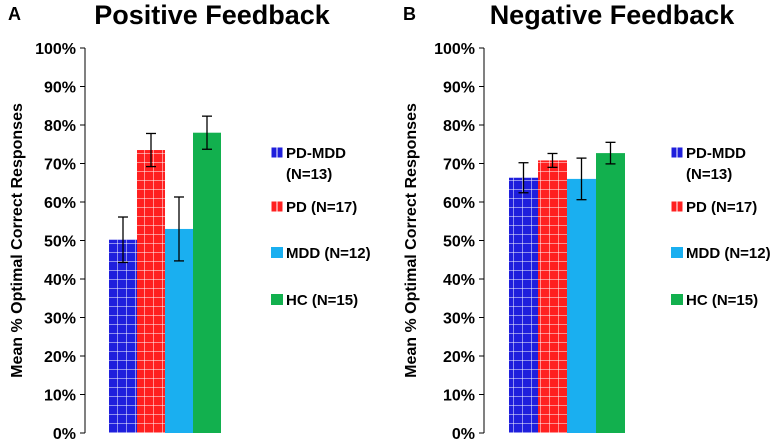  I want to click on panel-label: A, so click(14, 14).